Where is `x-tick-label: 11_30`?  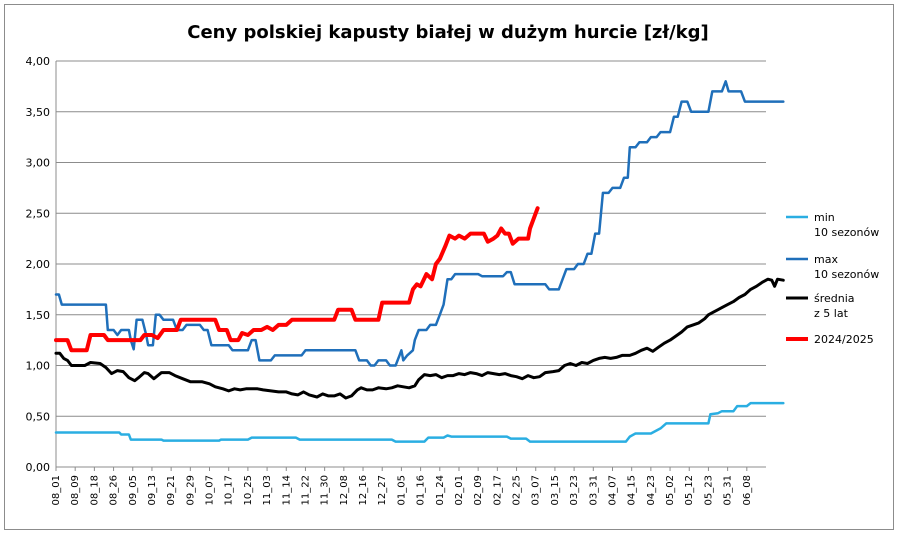
x-tick-label: 11_30 is located at coordinates (325, 490).